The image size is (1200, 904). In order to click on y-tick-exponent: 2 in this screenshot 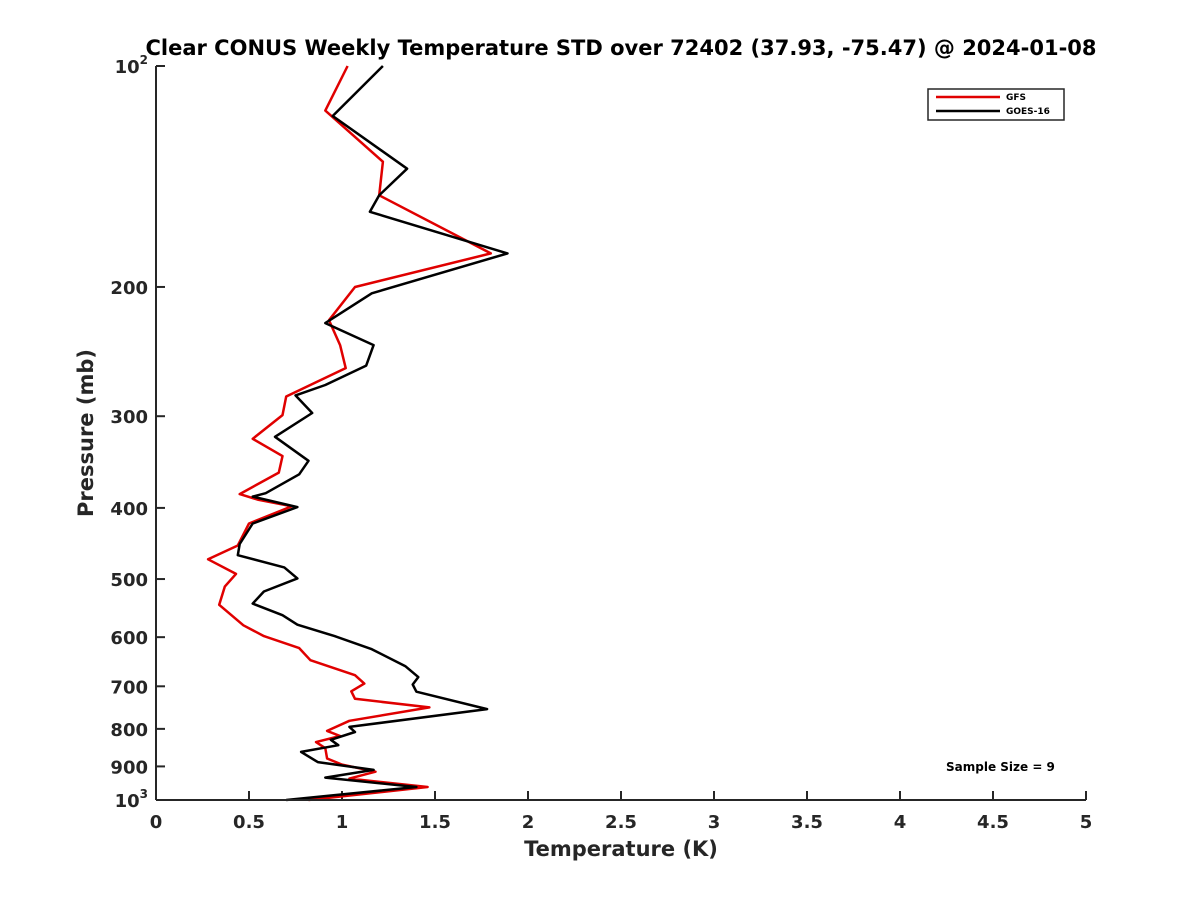, I will do `click(144, 60)`.